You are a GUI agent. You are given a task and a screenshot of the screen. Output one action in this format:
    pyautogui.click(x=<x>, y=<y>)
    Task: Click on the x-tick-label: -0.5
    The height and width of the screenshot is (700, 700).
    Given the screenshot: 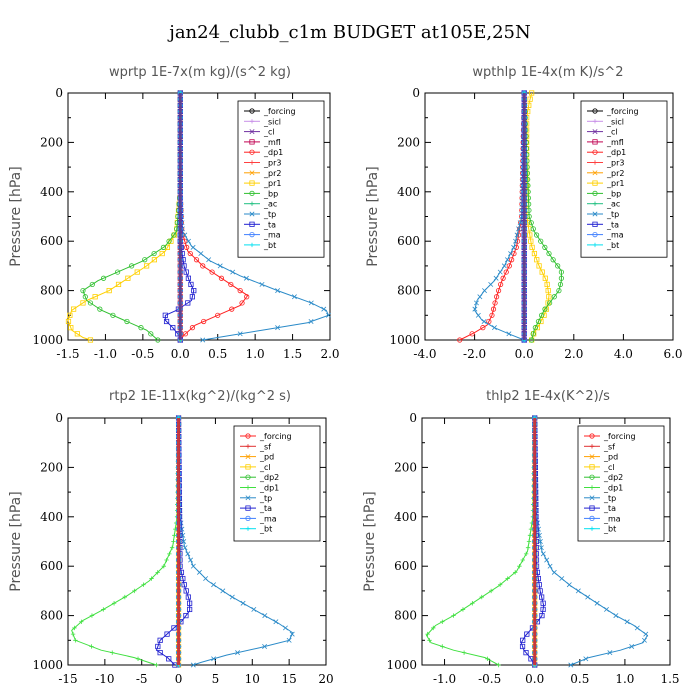 What is the action you would take?
    pyautogui.click(x=142, y=354)
    